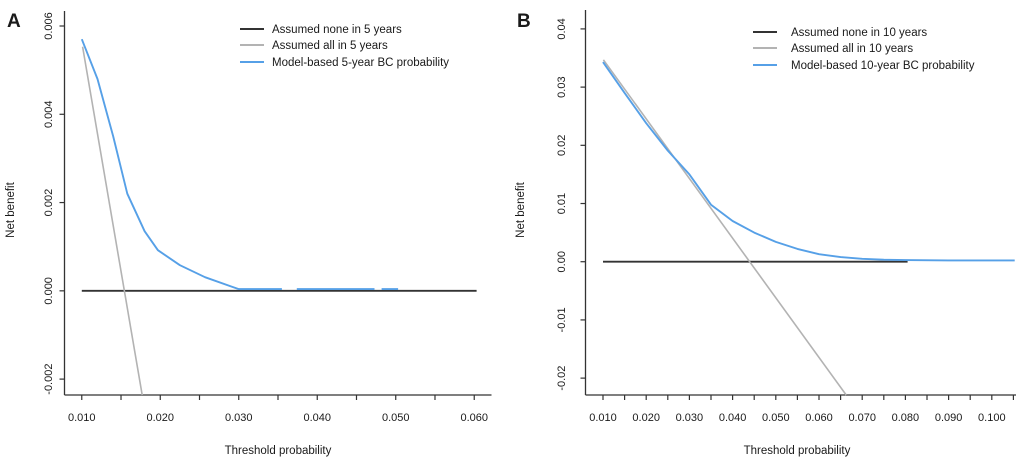 Image resolution: width=1020 pixels, height=465 pixels. I want to click on y-tick-label: 0.00, so click(562, 261).